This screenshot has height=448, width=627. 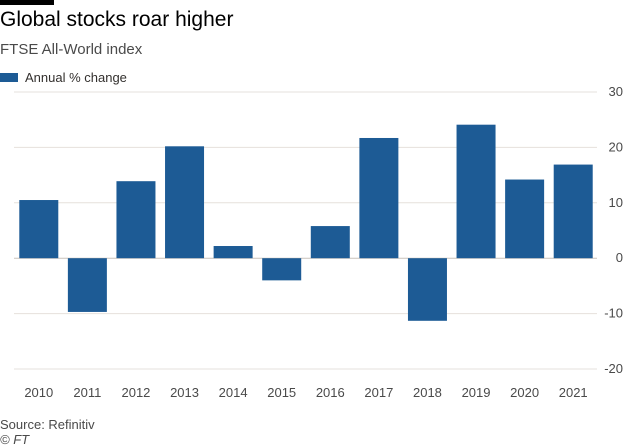 What do you see at coordinates (330, 242) in the screenshot?
I see `bar-2016` at bounding box center [330, 242].